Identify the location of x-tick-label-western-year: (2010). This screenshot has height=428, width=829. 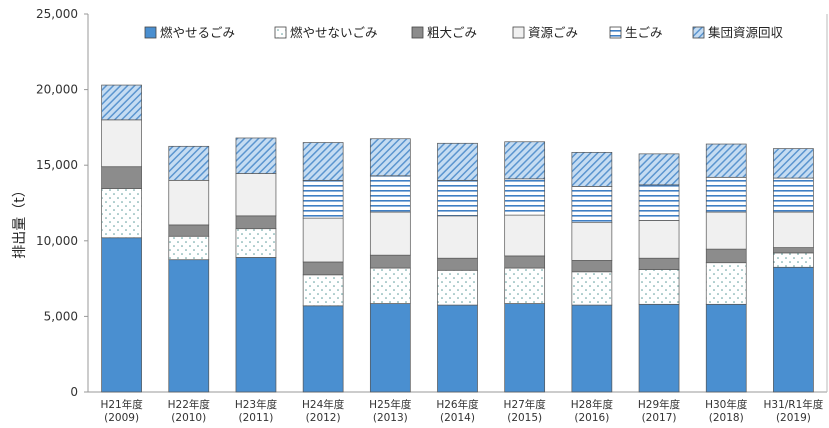
(188, 418).